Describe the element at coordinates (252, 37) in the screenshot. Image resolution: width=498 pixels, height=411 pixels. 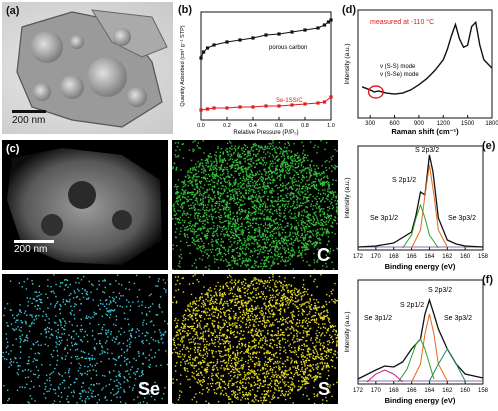
I see `chart-b-point` at that location.